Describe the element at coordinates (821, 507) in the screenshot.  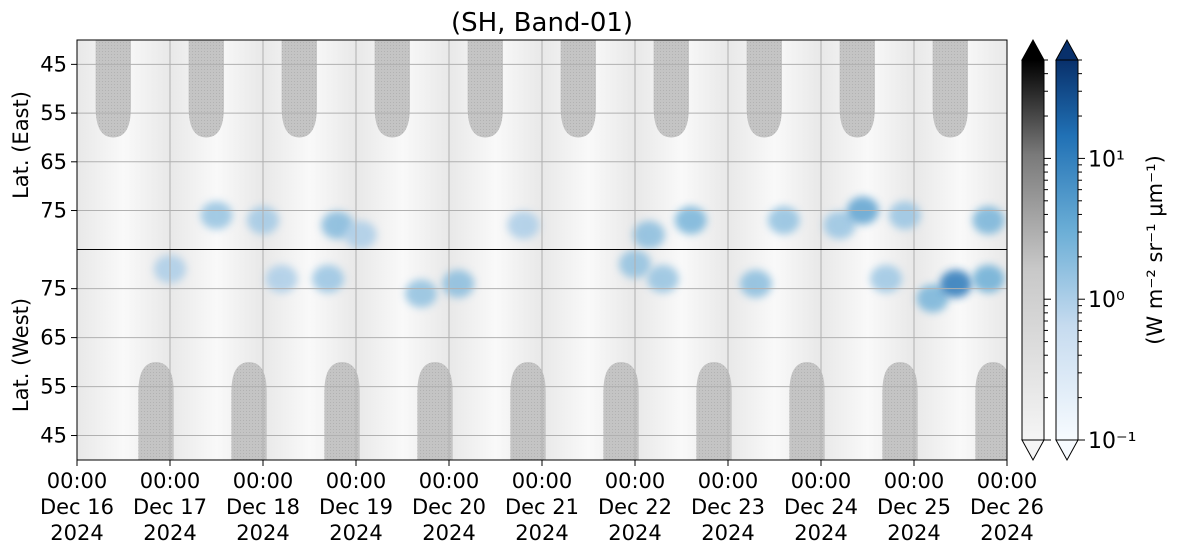
I see `x-tick-label: Dec 24` at that location.